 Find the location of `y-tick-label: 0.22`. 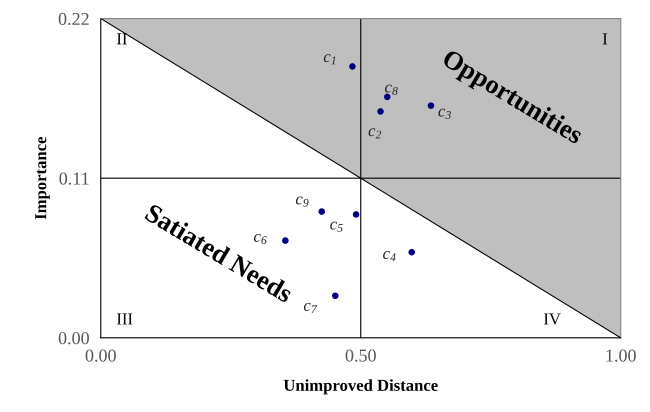

y-tick-label: 0.22 is located at coordinates (73, 19).